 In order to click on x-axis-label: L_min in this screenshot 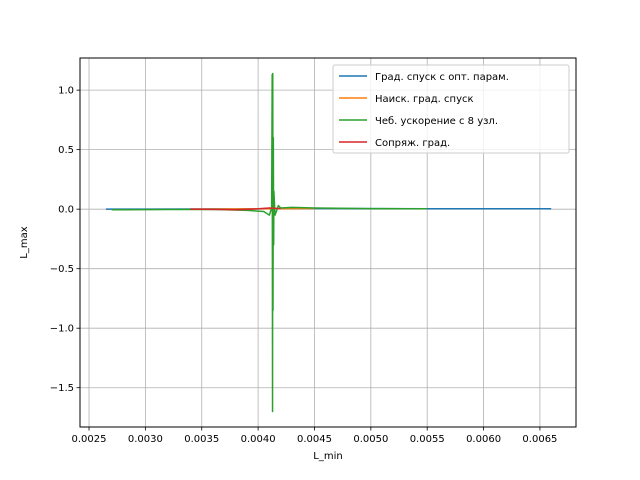, I will do `click(327, 456)`.